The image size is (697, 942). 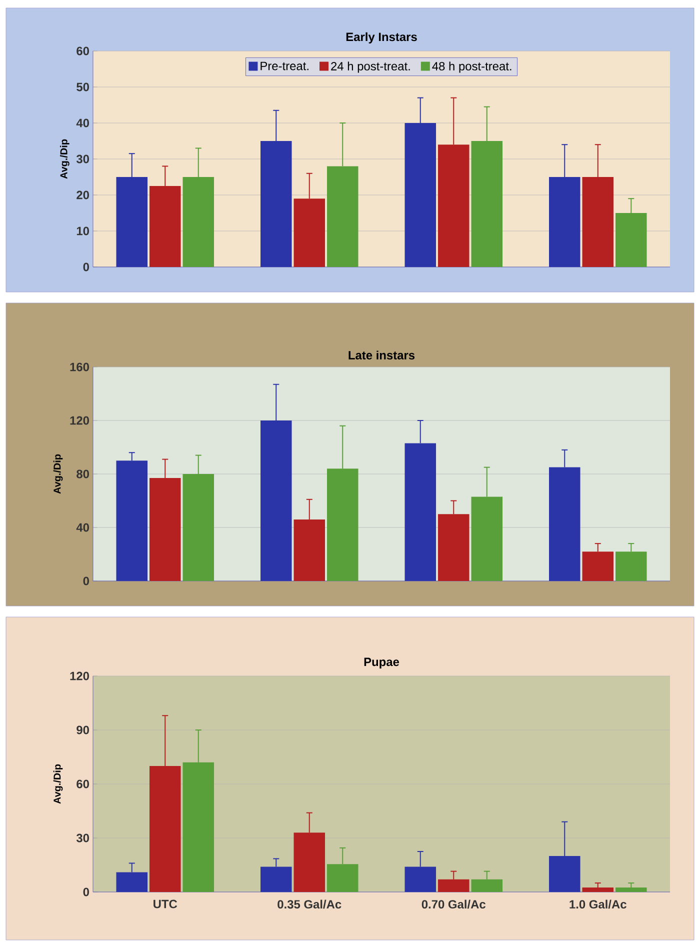 I want to click on legend-label: Pre-treat., so click(x=284, y=66).